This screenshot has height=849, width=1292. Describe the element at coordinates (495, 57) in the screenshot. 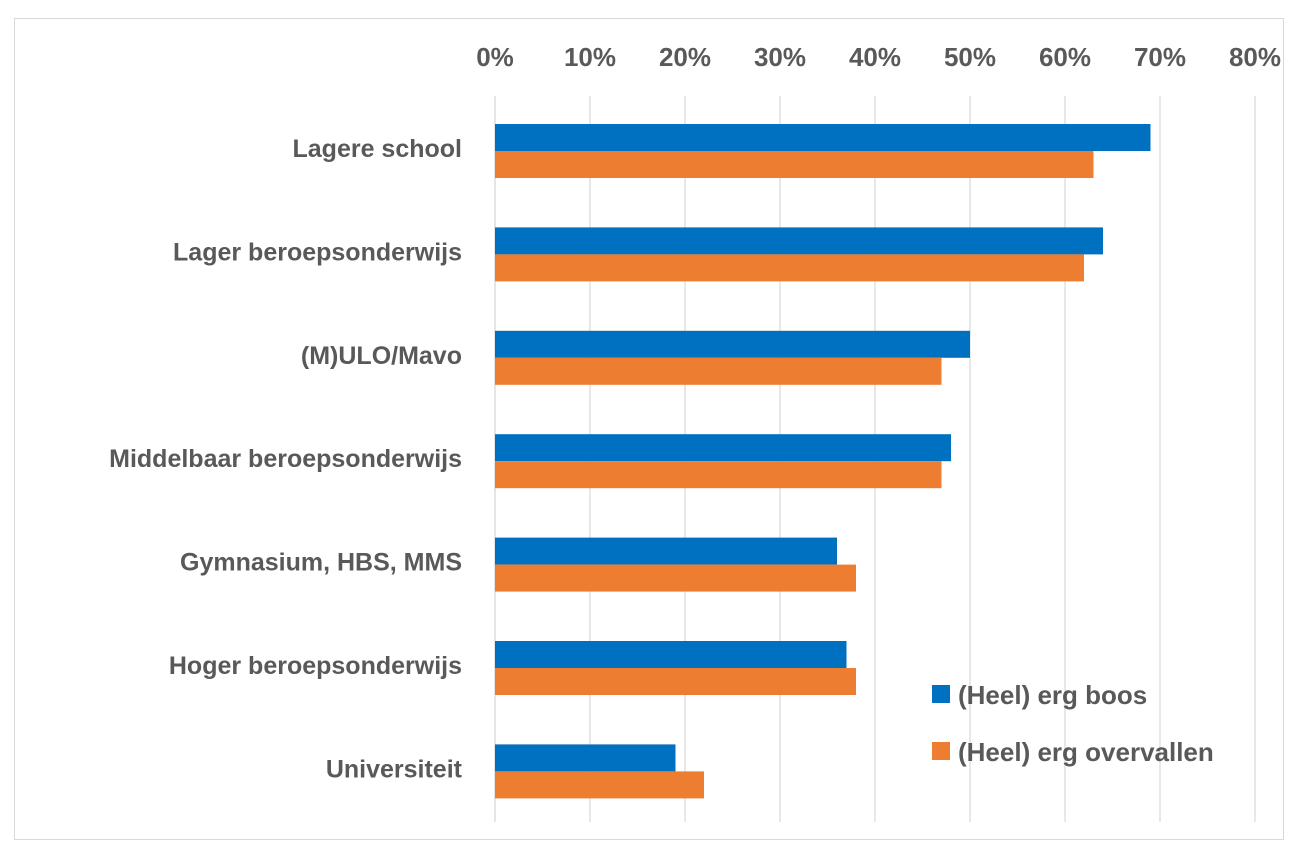

I see `x-tick-label: 0%` at that location.